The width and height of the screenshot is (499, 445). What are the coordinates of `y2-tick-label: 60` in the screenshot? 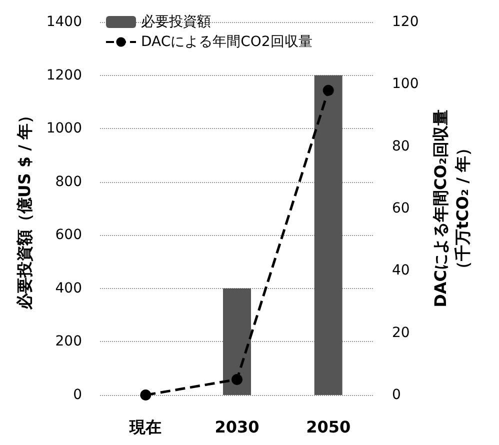 It's located at (401, 208).